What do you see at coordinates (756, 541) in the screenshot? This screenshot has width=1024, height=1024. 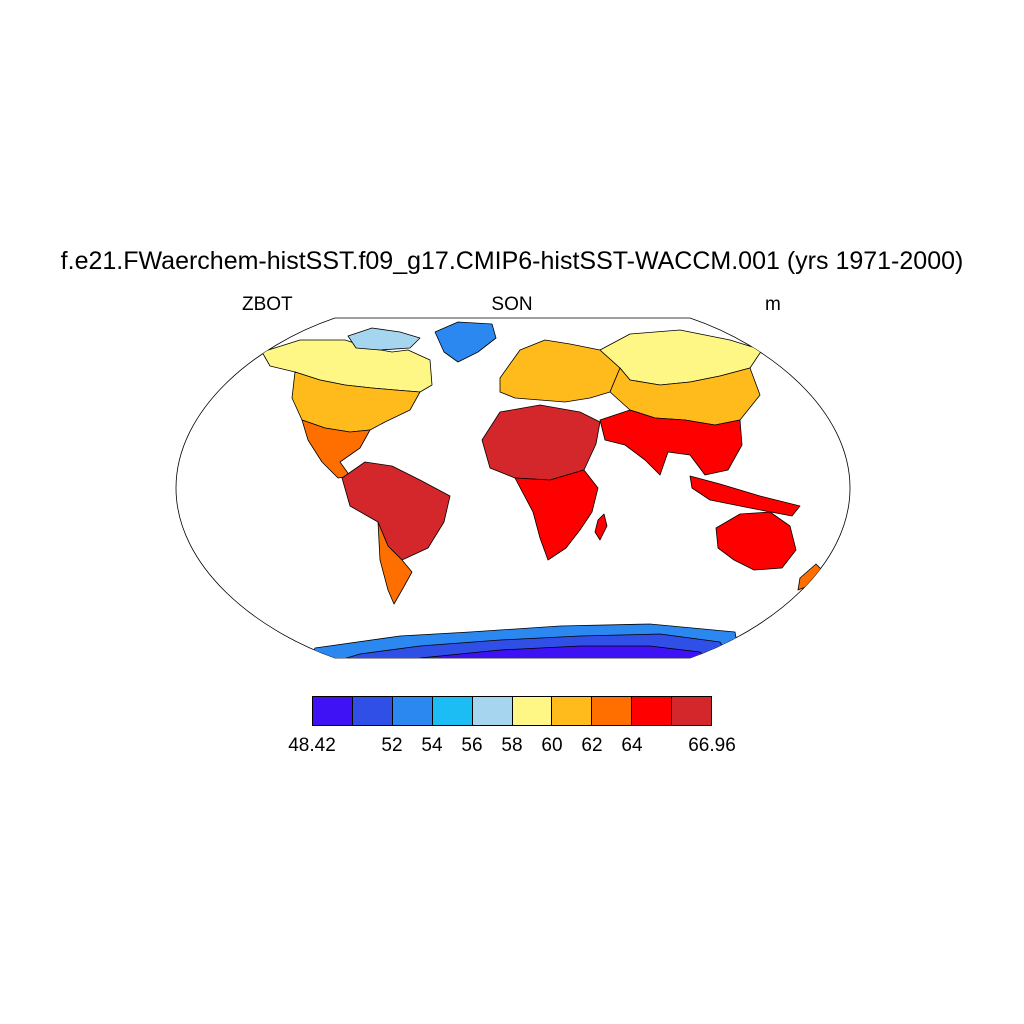 I see `australia` at bounding box center [756, 541].